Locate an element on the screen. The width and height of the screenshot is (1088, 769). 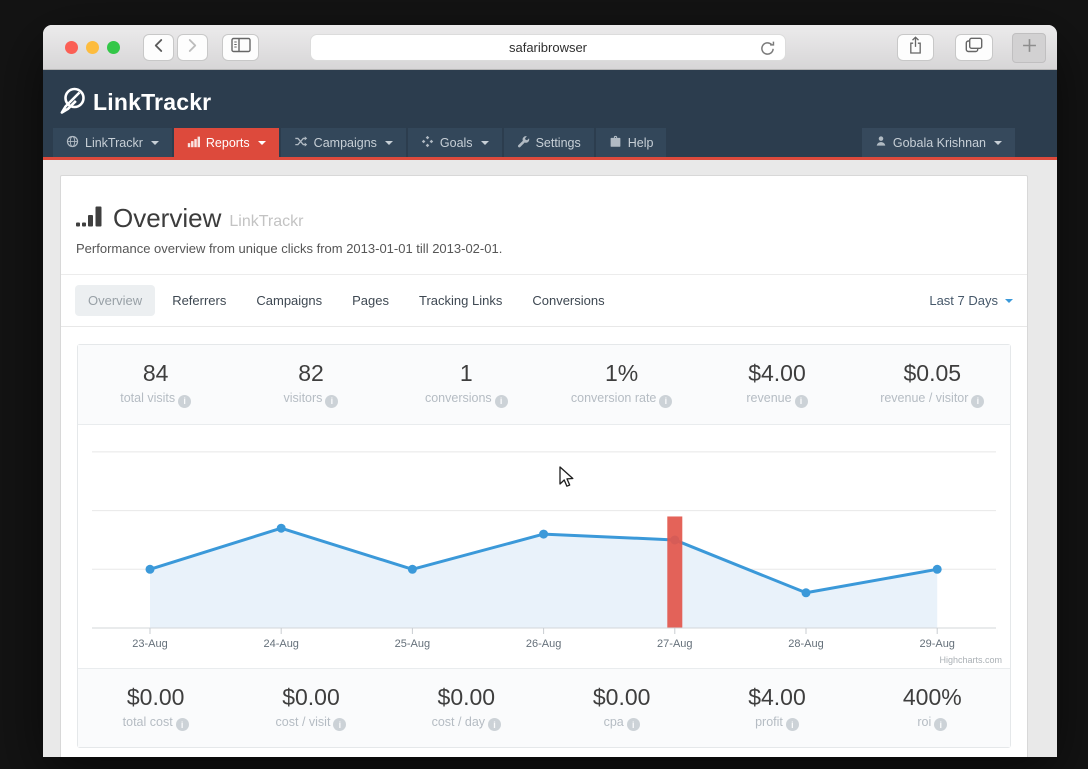
stat-revenue-per-visitor: $0.05 revenue / visitor i is located at coordinates (932, 384).